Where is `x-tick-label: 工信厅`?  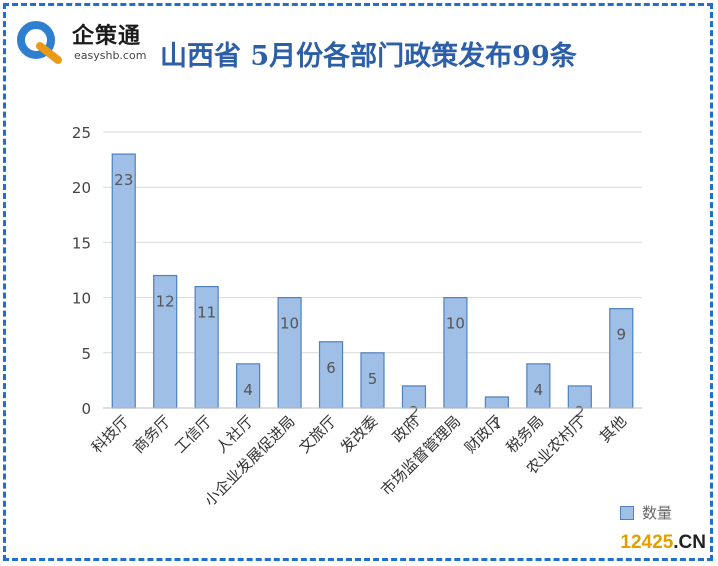 x-tick-label: 工信厅 is located at coordinates (193, 434).